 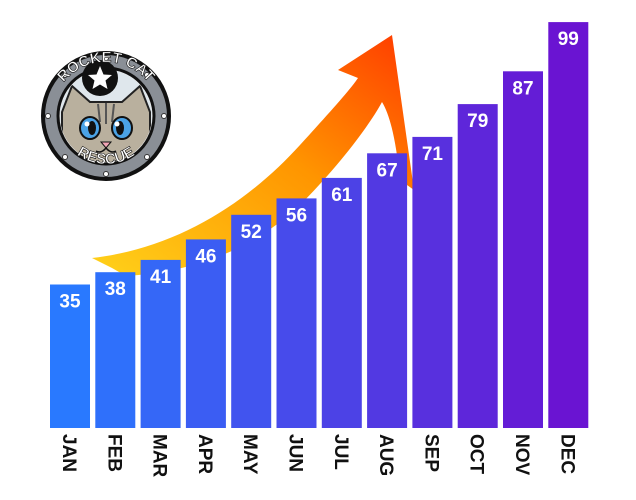 What do you see at coordinates (340, 452) in the screenshot?
I see `tick-label-jul: JUL` at bounding box center [340, 452].